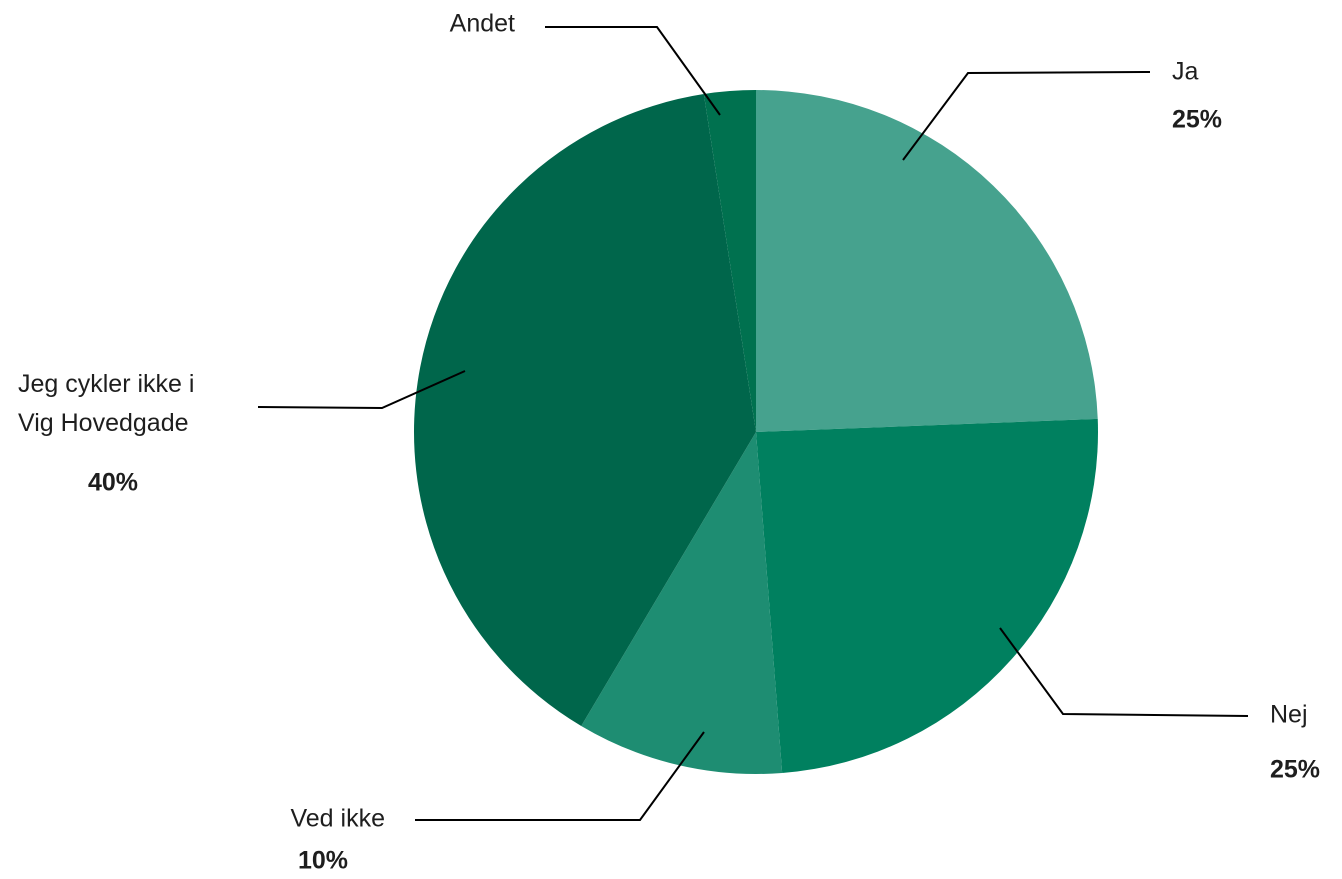  Describe the element at coordinates (1289, 715) in the screenshot. I see `slice-label: Nej` at that location.